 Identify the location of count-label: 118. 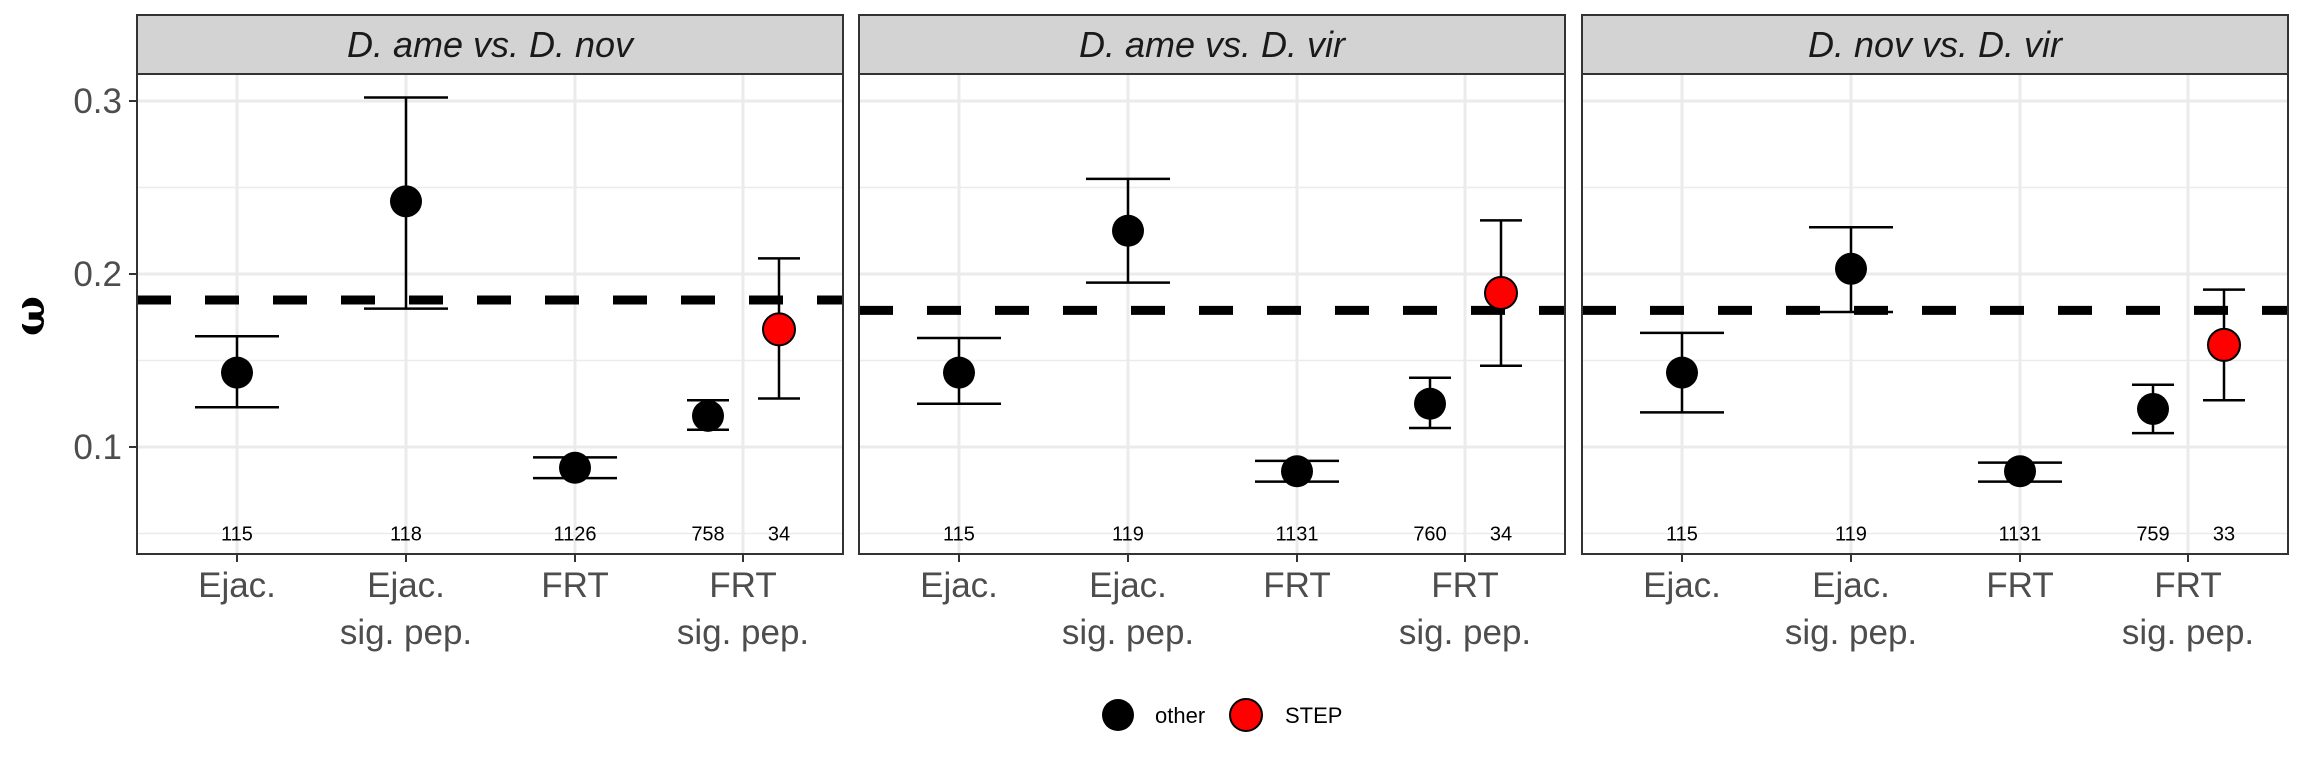
(406, 535).